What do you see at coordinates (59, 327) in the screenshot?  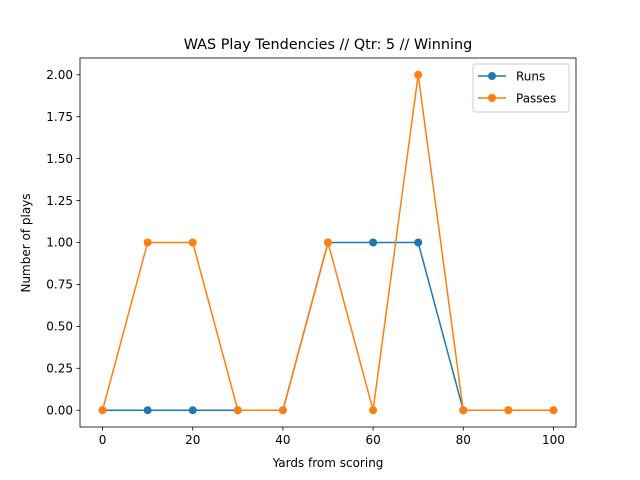 I see `y-tick-label: 0.50` at bounding box center [59, 327].